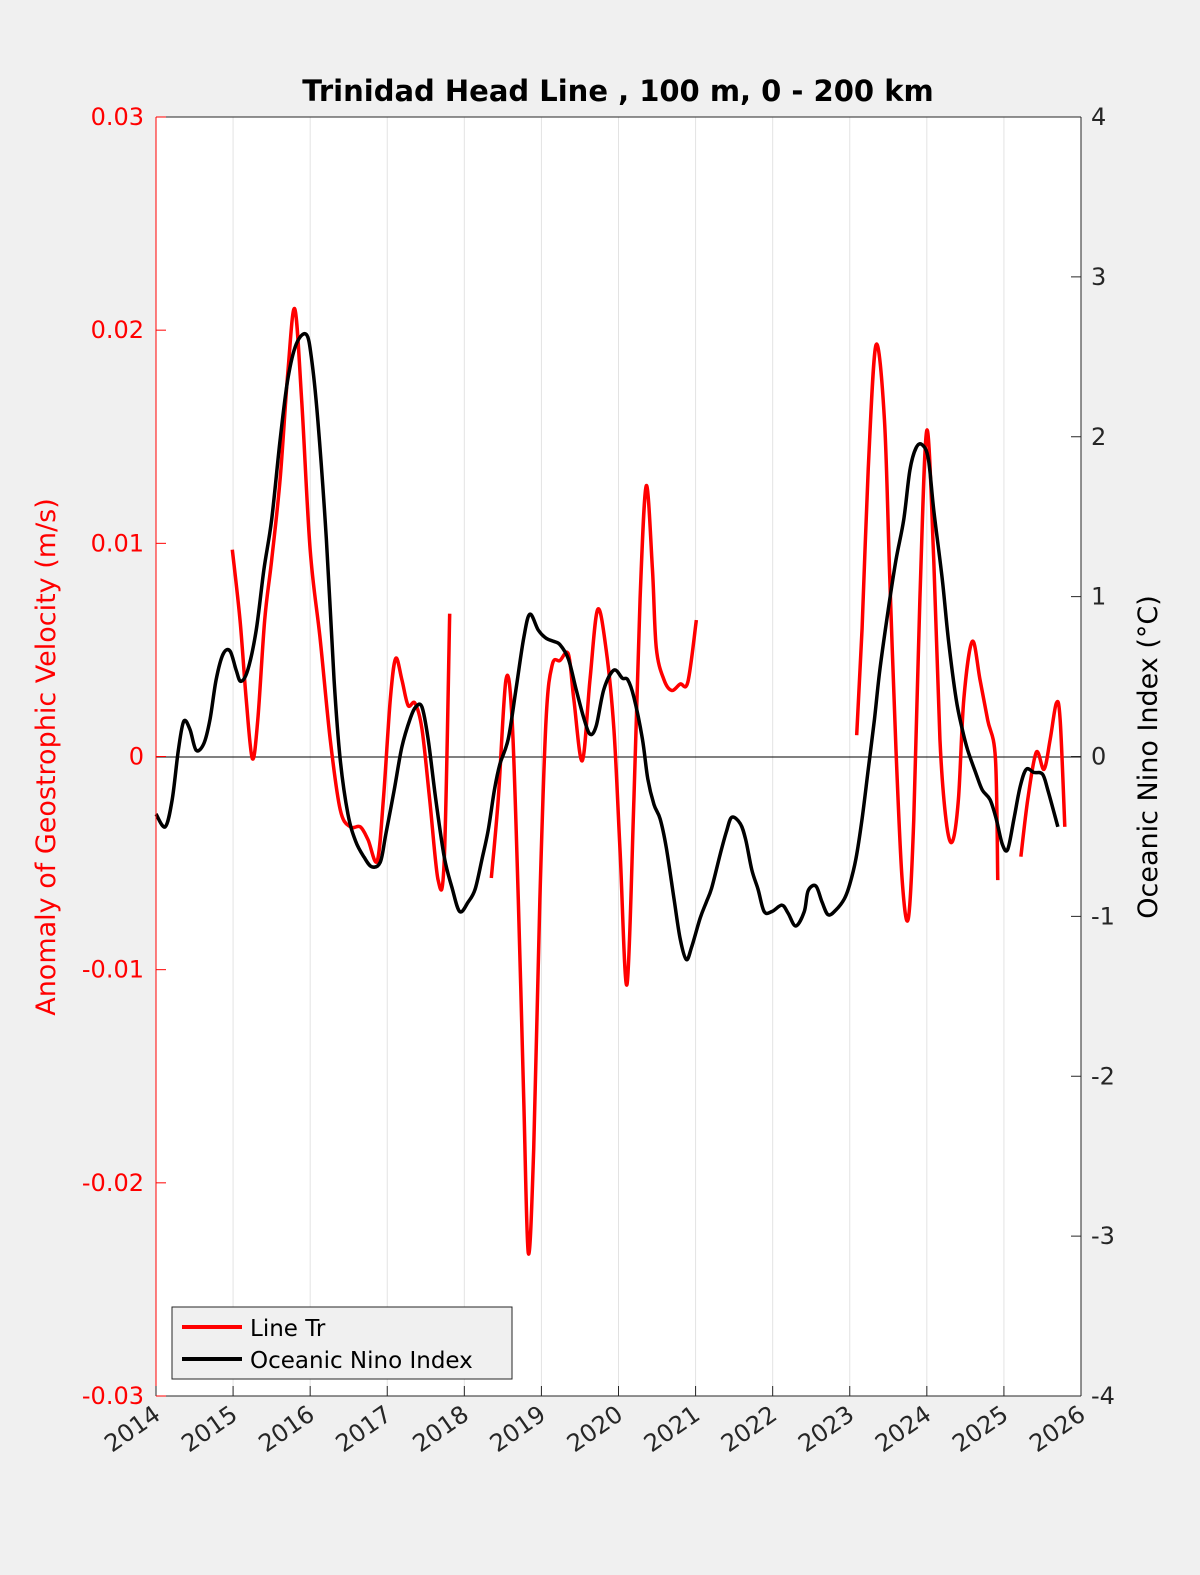  Describe the element at coordinates (117, 543) in the screenshot. I see `y-left-tick-label: 0.01` at that location.